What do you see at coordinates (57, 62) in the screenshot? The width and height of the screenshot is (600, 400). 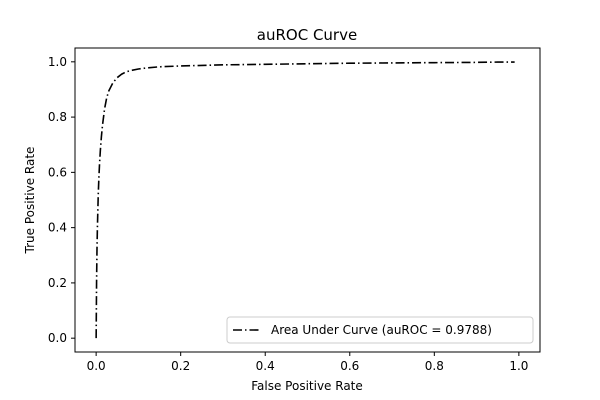 I see `y-tick-label: 1.0` at bounding box center [57, 62].